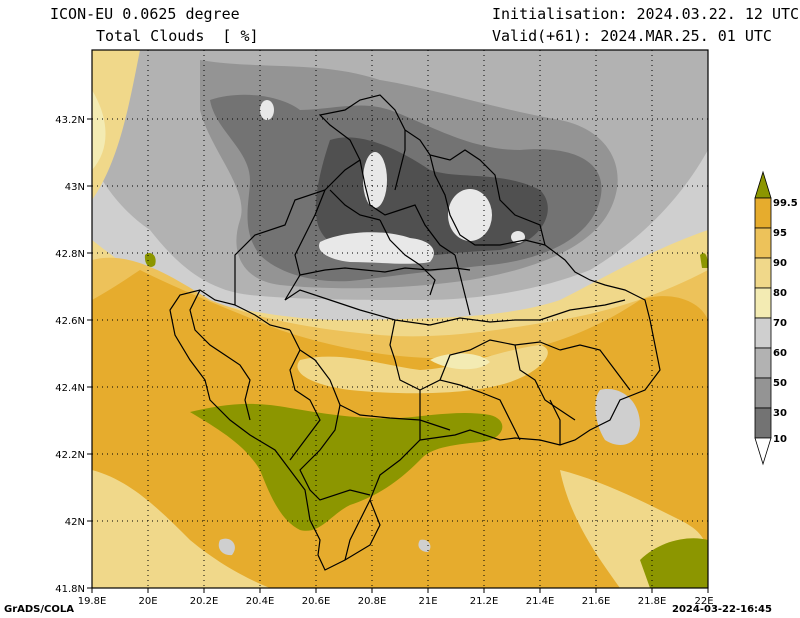  What do you see at coordinates (780, 413) in the screenshot?
I see `legend-label: 30` at bounding box center [780, 413].